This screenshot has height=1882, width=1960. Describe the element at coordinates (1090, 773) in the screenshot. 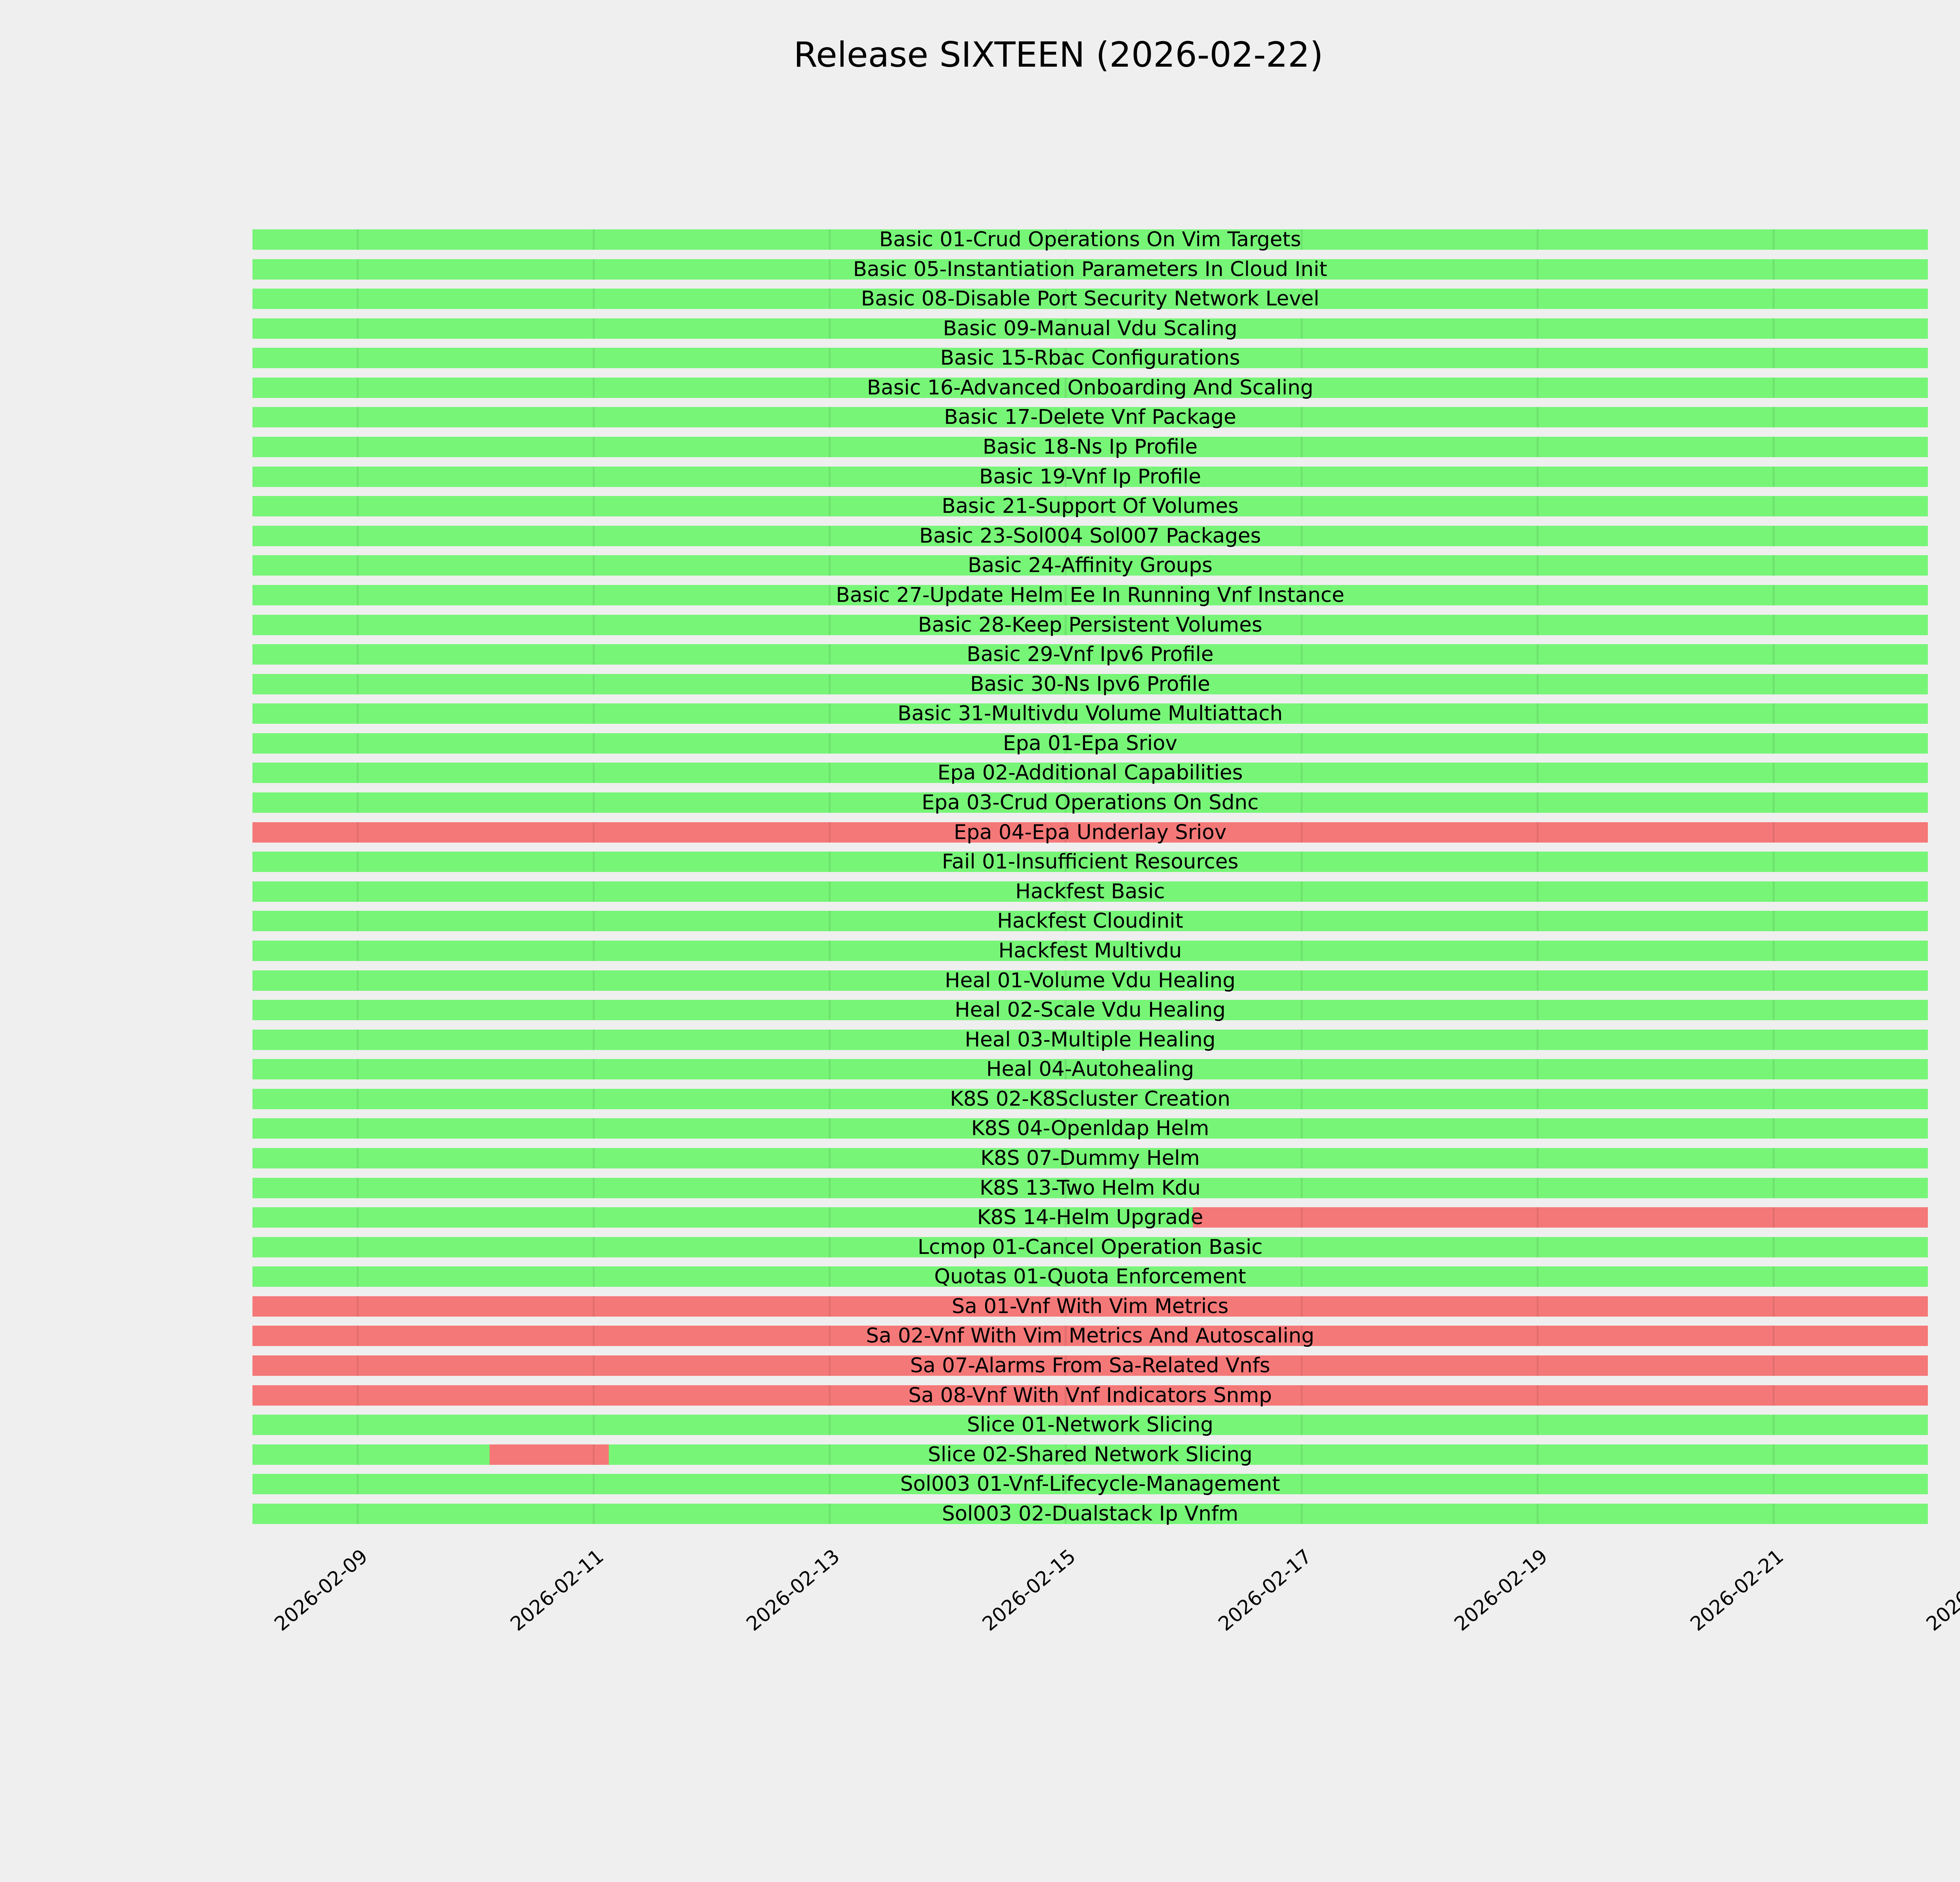

I see `test-name-label: Epa 02-Additional Capabilities` at that location.